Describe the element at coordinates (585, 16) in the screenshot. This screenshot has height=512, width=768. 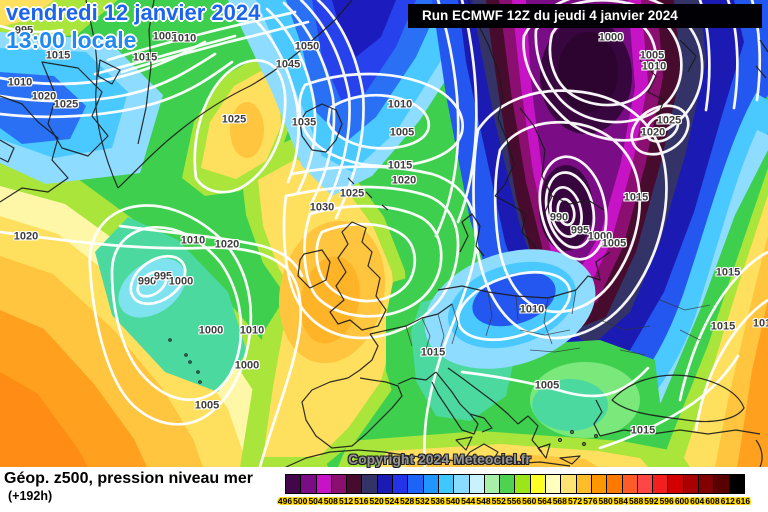
I see `model-run-banner: Run ECMWF 12Z du jeudi 4 janvier 2024` at that location.